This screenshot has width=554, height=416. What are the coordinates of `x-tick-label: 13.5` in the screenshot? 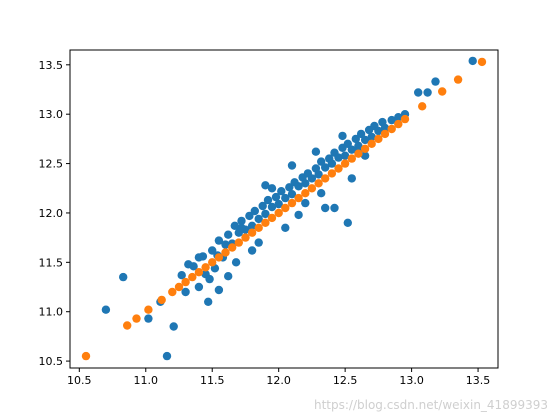 It's located at (478, 380).